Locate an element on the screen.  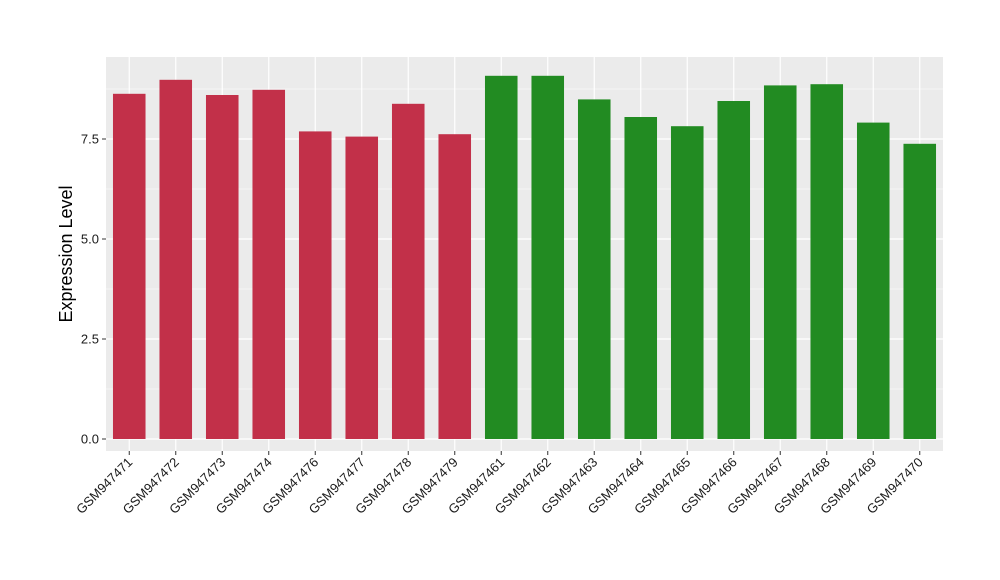
y-tick-label: 5.0 is located at coordinates (90, 239).